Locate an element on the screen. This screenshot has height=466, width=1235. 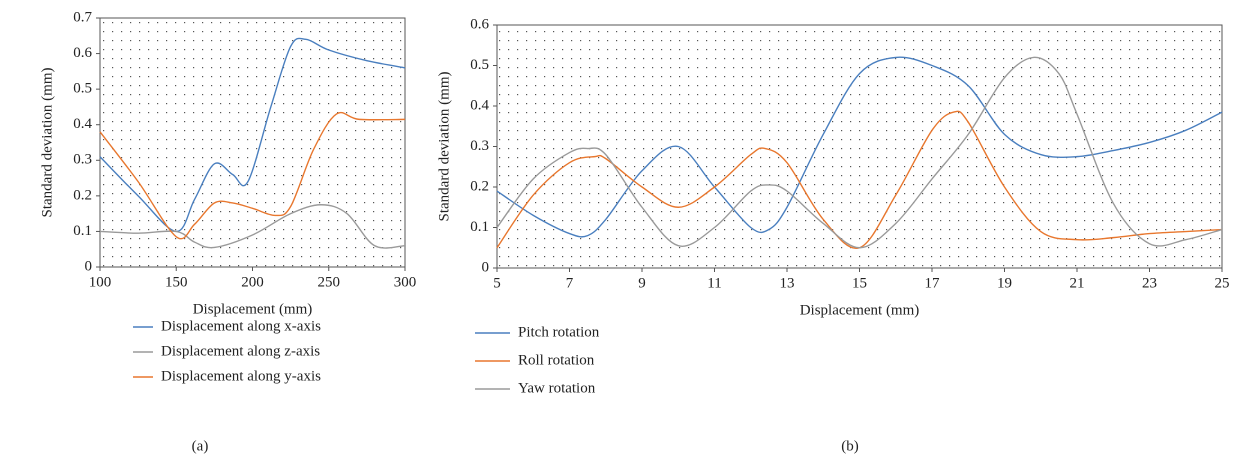
x-tick-label: 9 is located at coordinates (642, 283).